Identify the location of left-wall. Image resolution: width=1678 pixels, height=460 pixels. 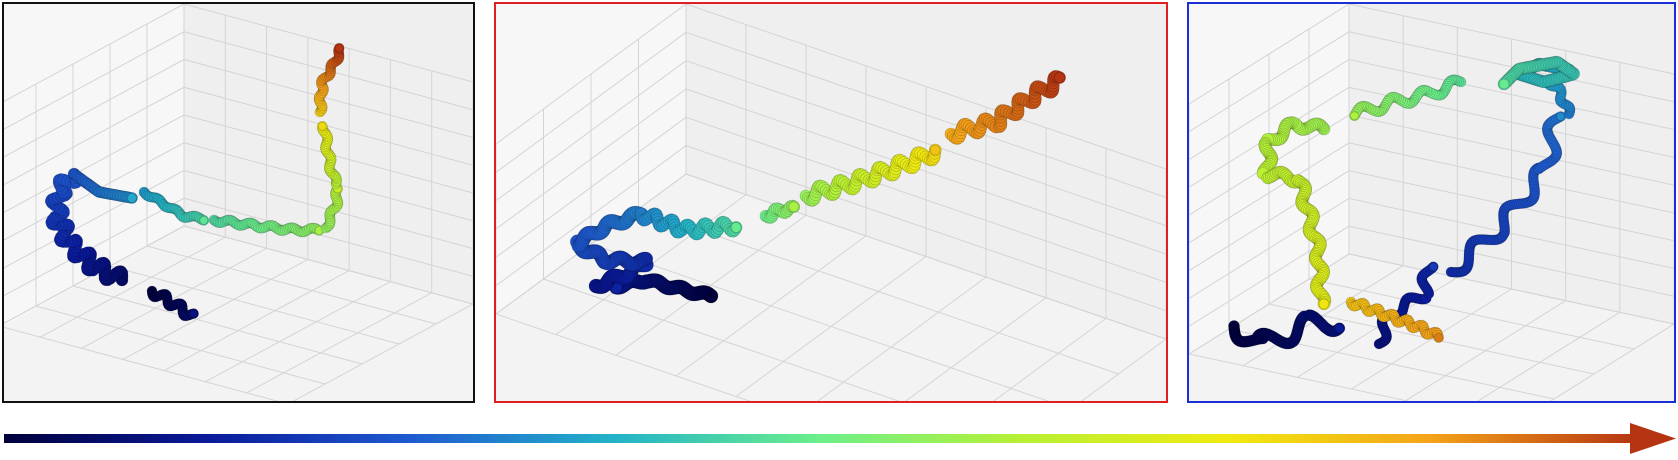
(94, 165).